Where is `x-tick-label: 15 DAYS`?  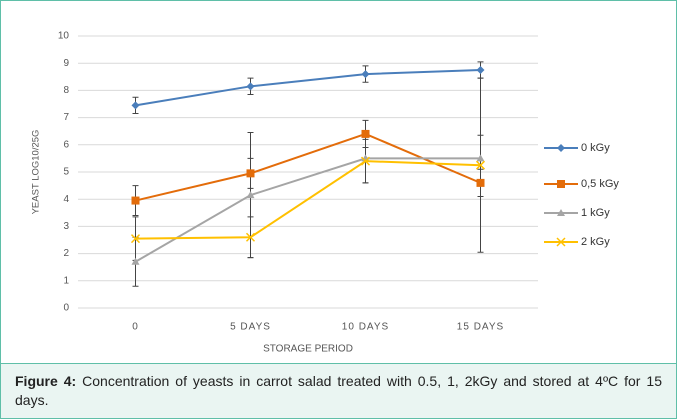 x-tick-label: 15 DAYS is located at coordinates (480, 327).